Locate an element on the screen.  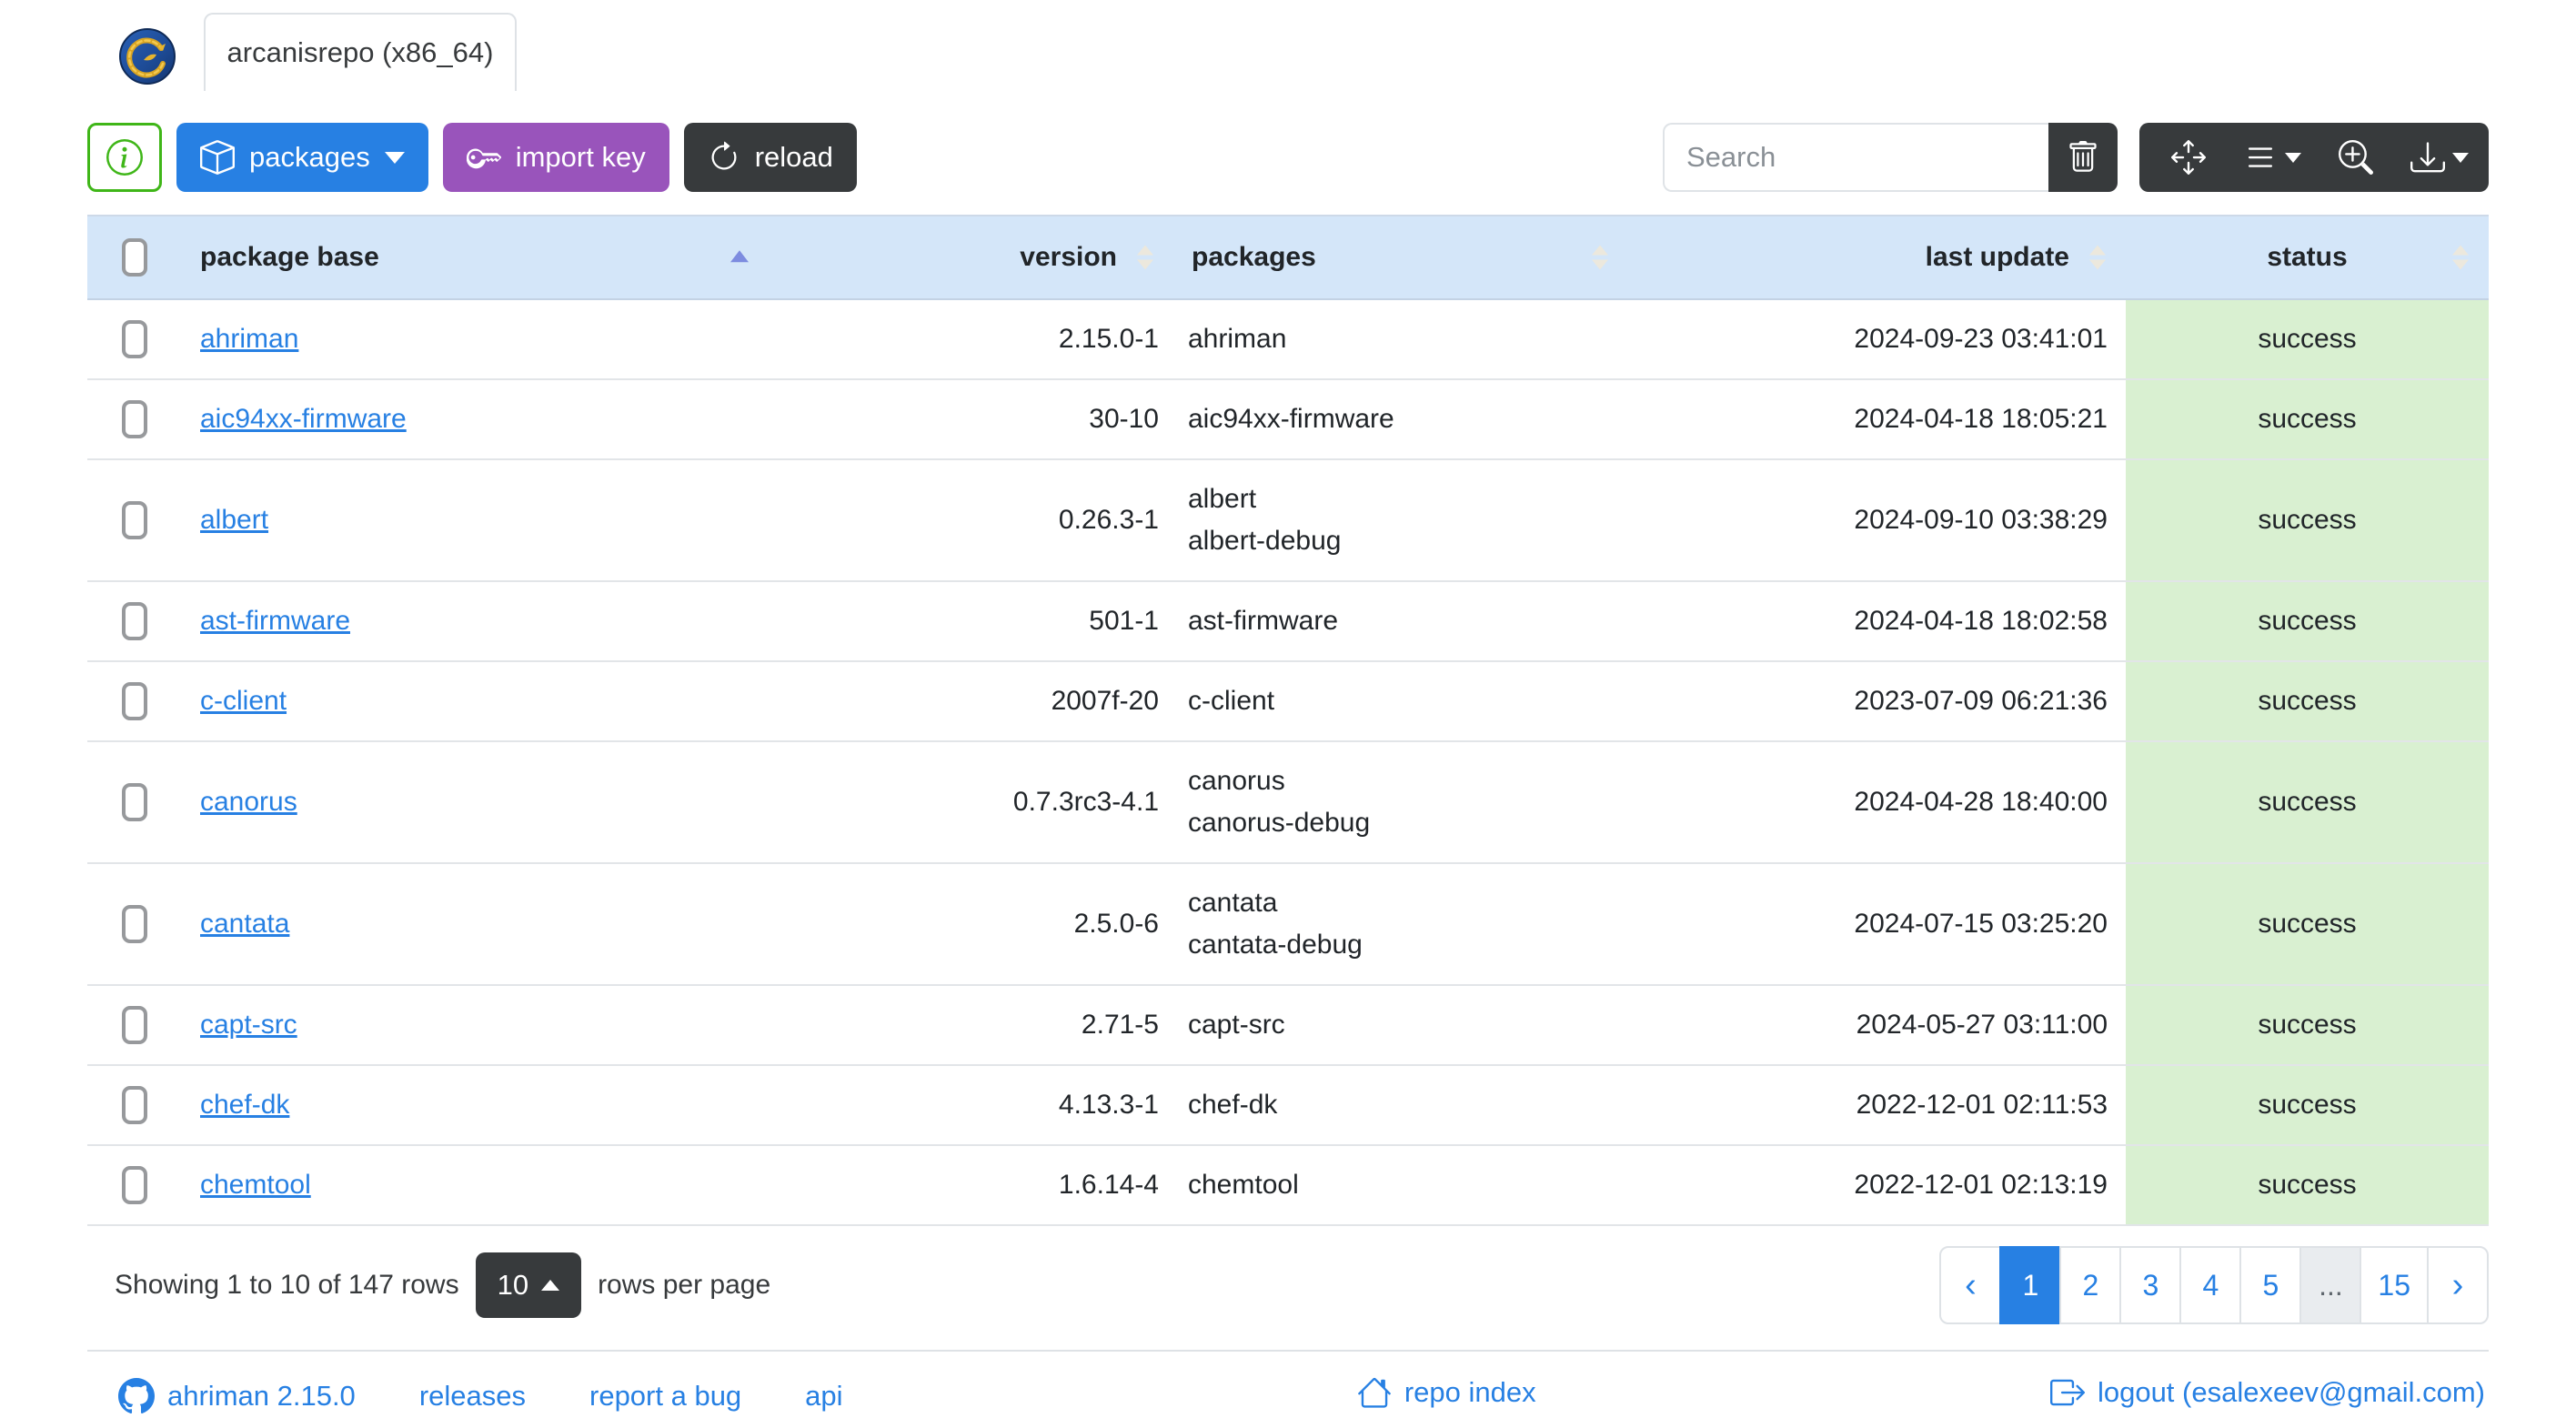
repository-tab-label: arcanisrepo (x86_64) is located at coordinates (360, 52).